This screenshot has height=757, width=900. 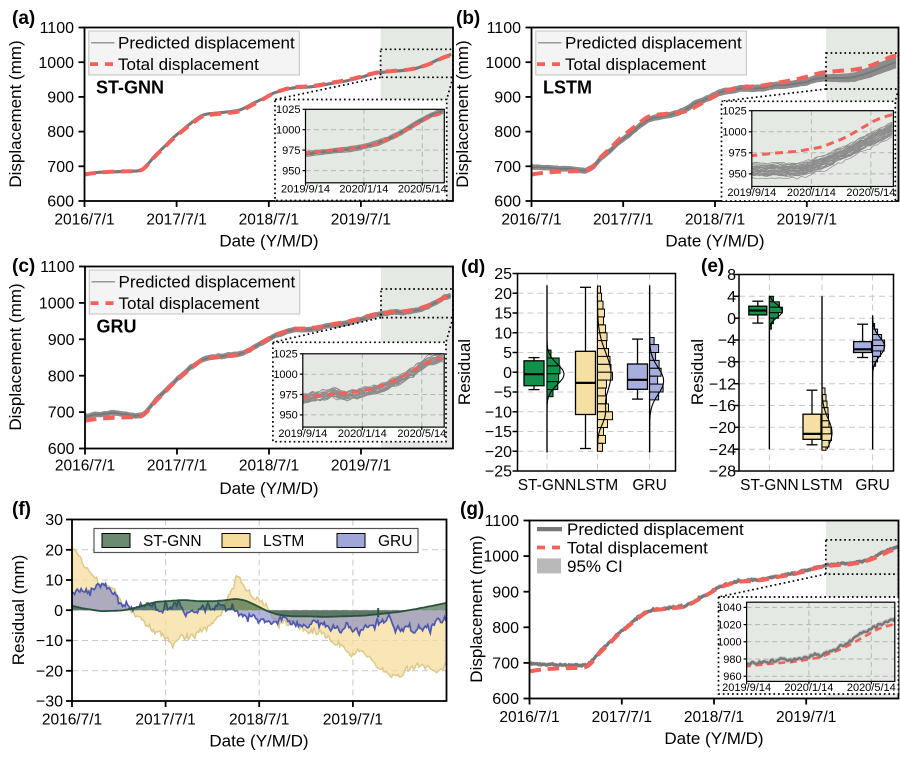 What do you see at coordinates (291, 171) in the screenshot?
I see `svg-text: 950` at bounding box center [291, 171].